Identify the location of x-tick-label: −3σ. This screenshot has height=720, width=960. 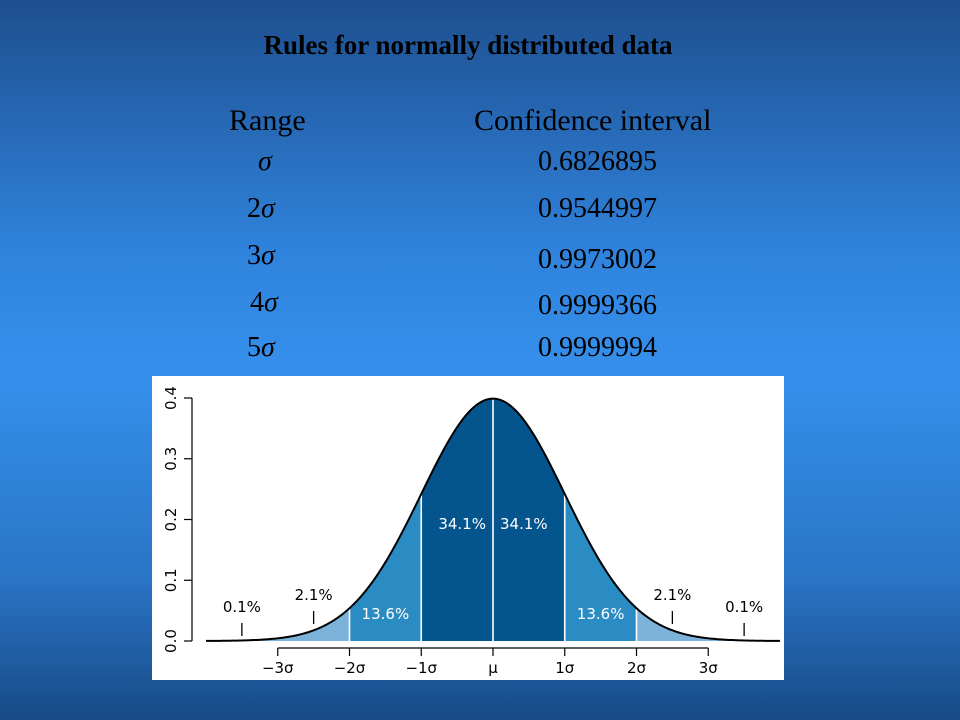
(278, 668).